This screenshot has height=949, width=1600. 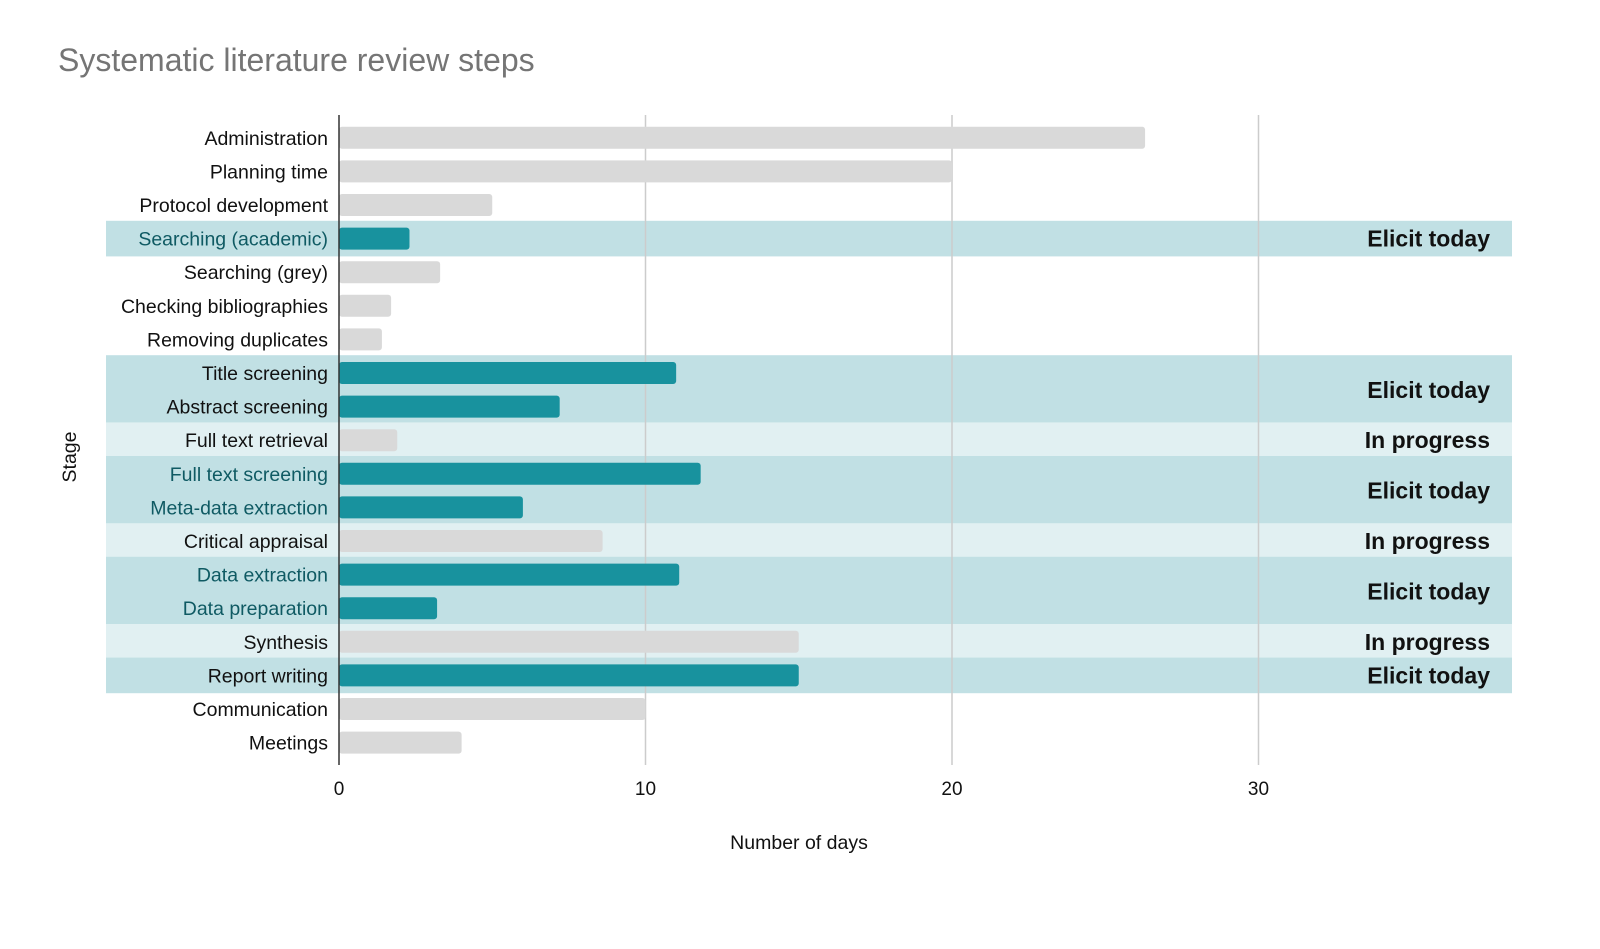 What do you see at coordinates (233, 206) in the screenshot?
I see `category-label: Protocol development` at bounding box center [233, 206].